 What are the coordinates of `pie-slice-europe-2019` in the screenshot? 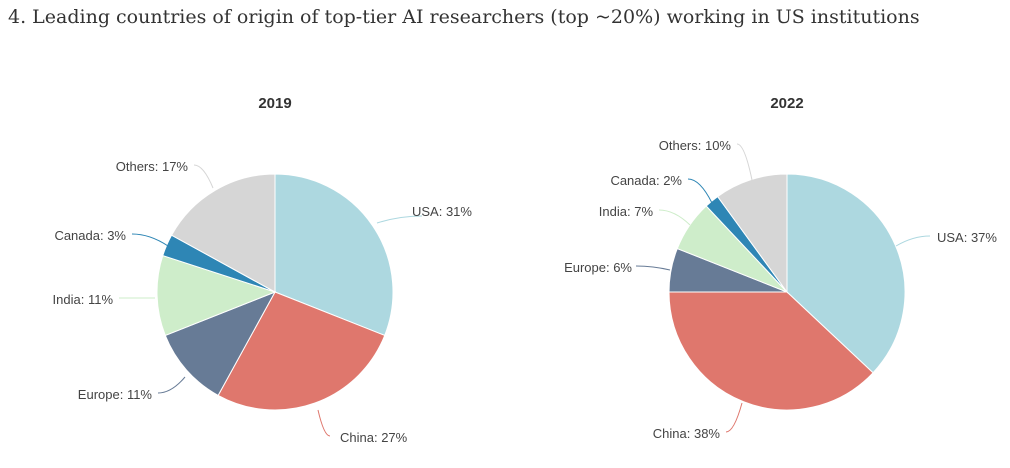 It's located at (220, 344).